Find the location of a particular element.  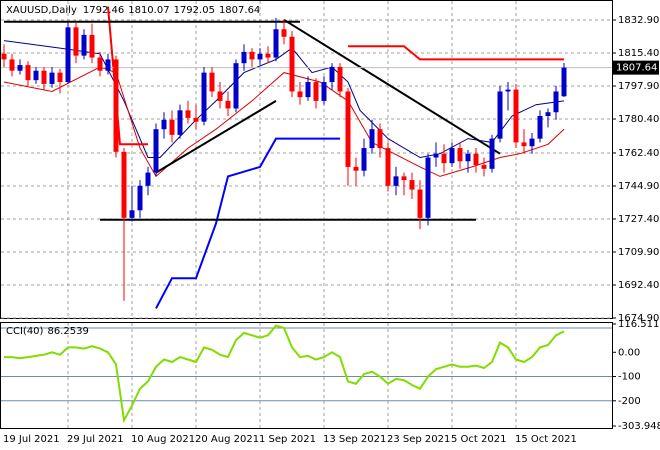

price-marker is located at coordinates (636, 67).